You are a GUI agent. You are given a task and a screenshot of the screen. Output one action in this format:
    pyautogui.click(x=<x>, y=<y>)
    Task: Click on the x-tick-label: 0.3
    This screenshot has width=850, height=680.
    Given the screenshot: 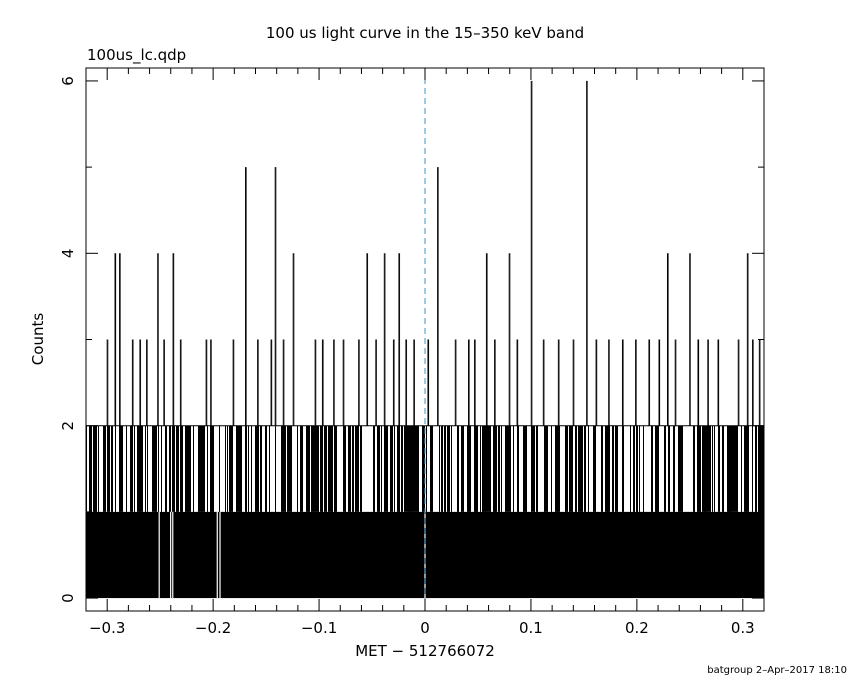 What is the action you would take?
    pyautogui.click(x=743, y=628)
    